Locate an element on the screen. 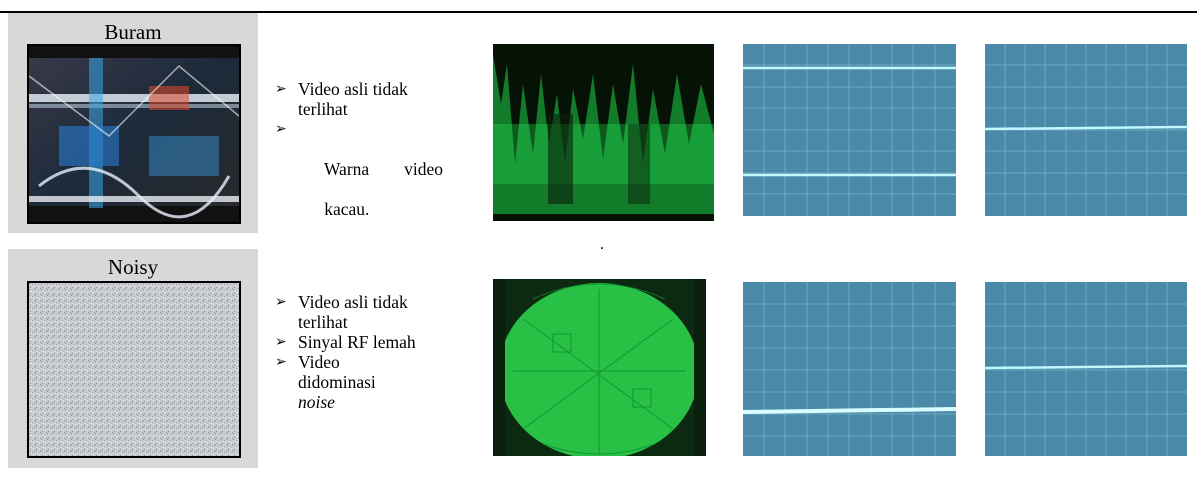  oscilloscope-green-waveform-buram is located at coordinates (603, 132).